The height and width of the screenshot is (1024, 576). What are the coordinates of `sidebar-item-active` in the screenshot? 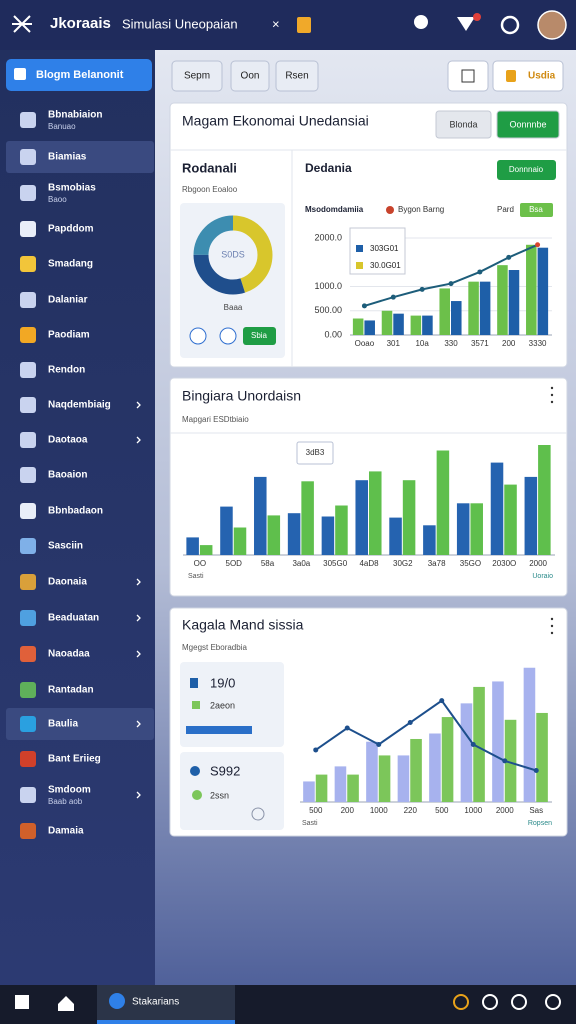 It's located at (80, 157).